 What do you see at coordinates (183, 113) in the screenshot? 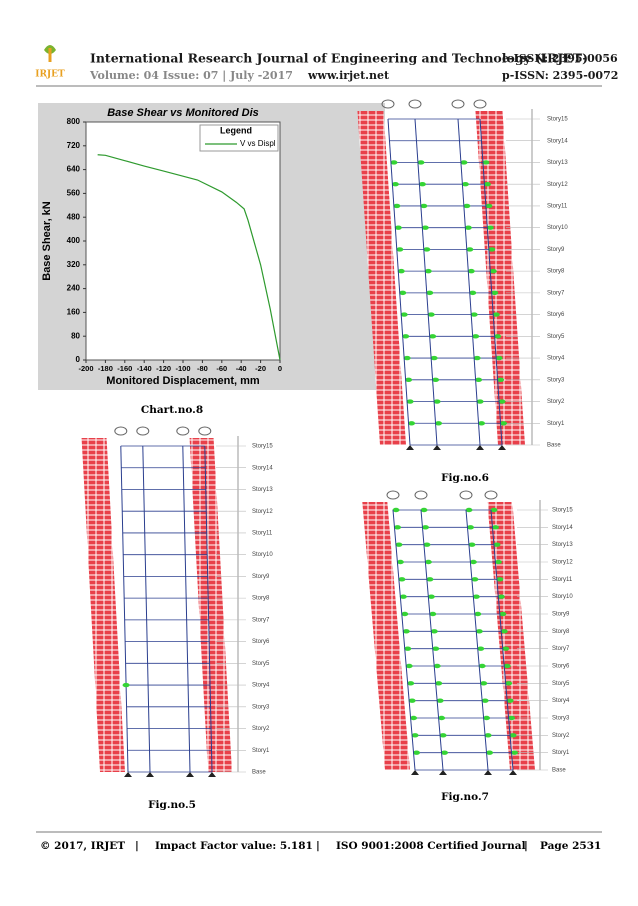
I see `chart-title: Base Shear vs Monitored Dis` at bounding box center [183, 113].